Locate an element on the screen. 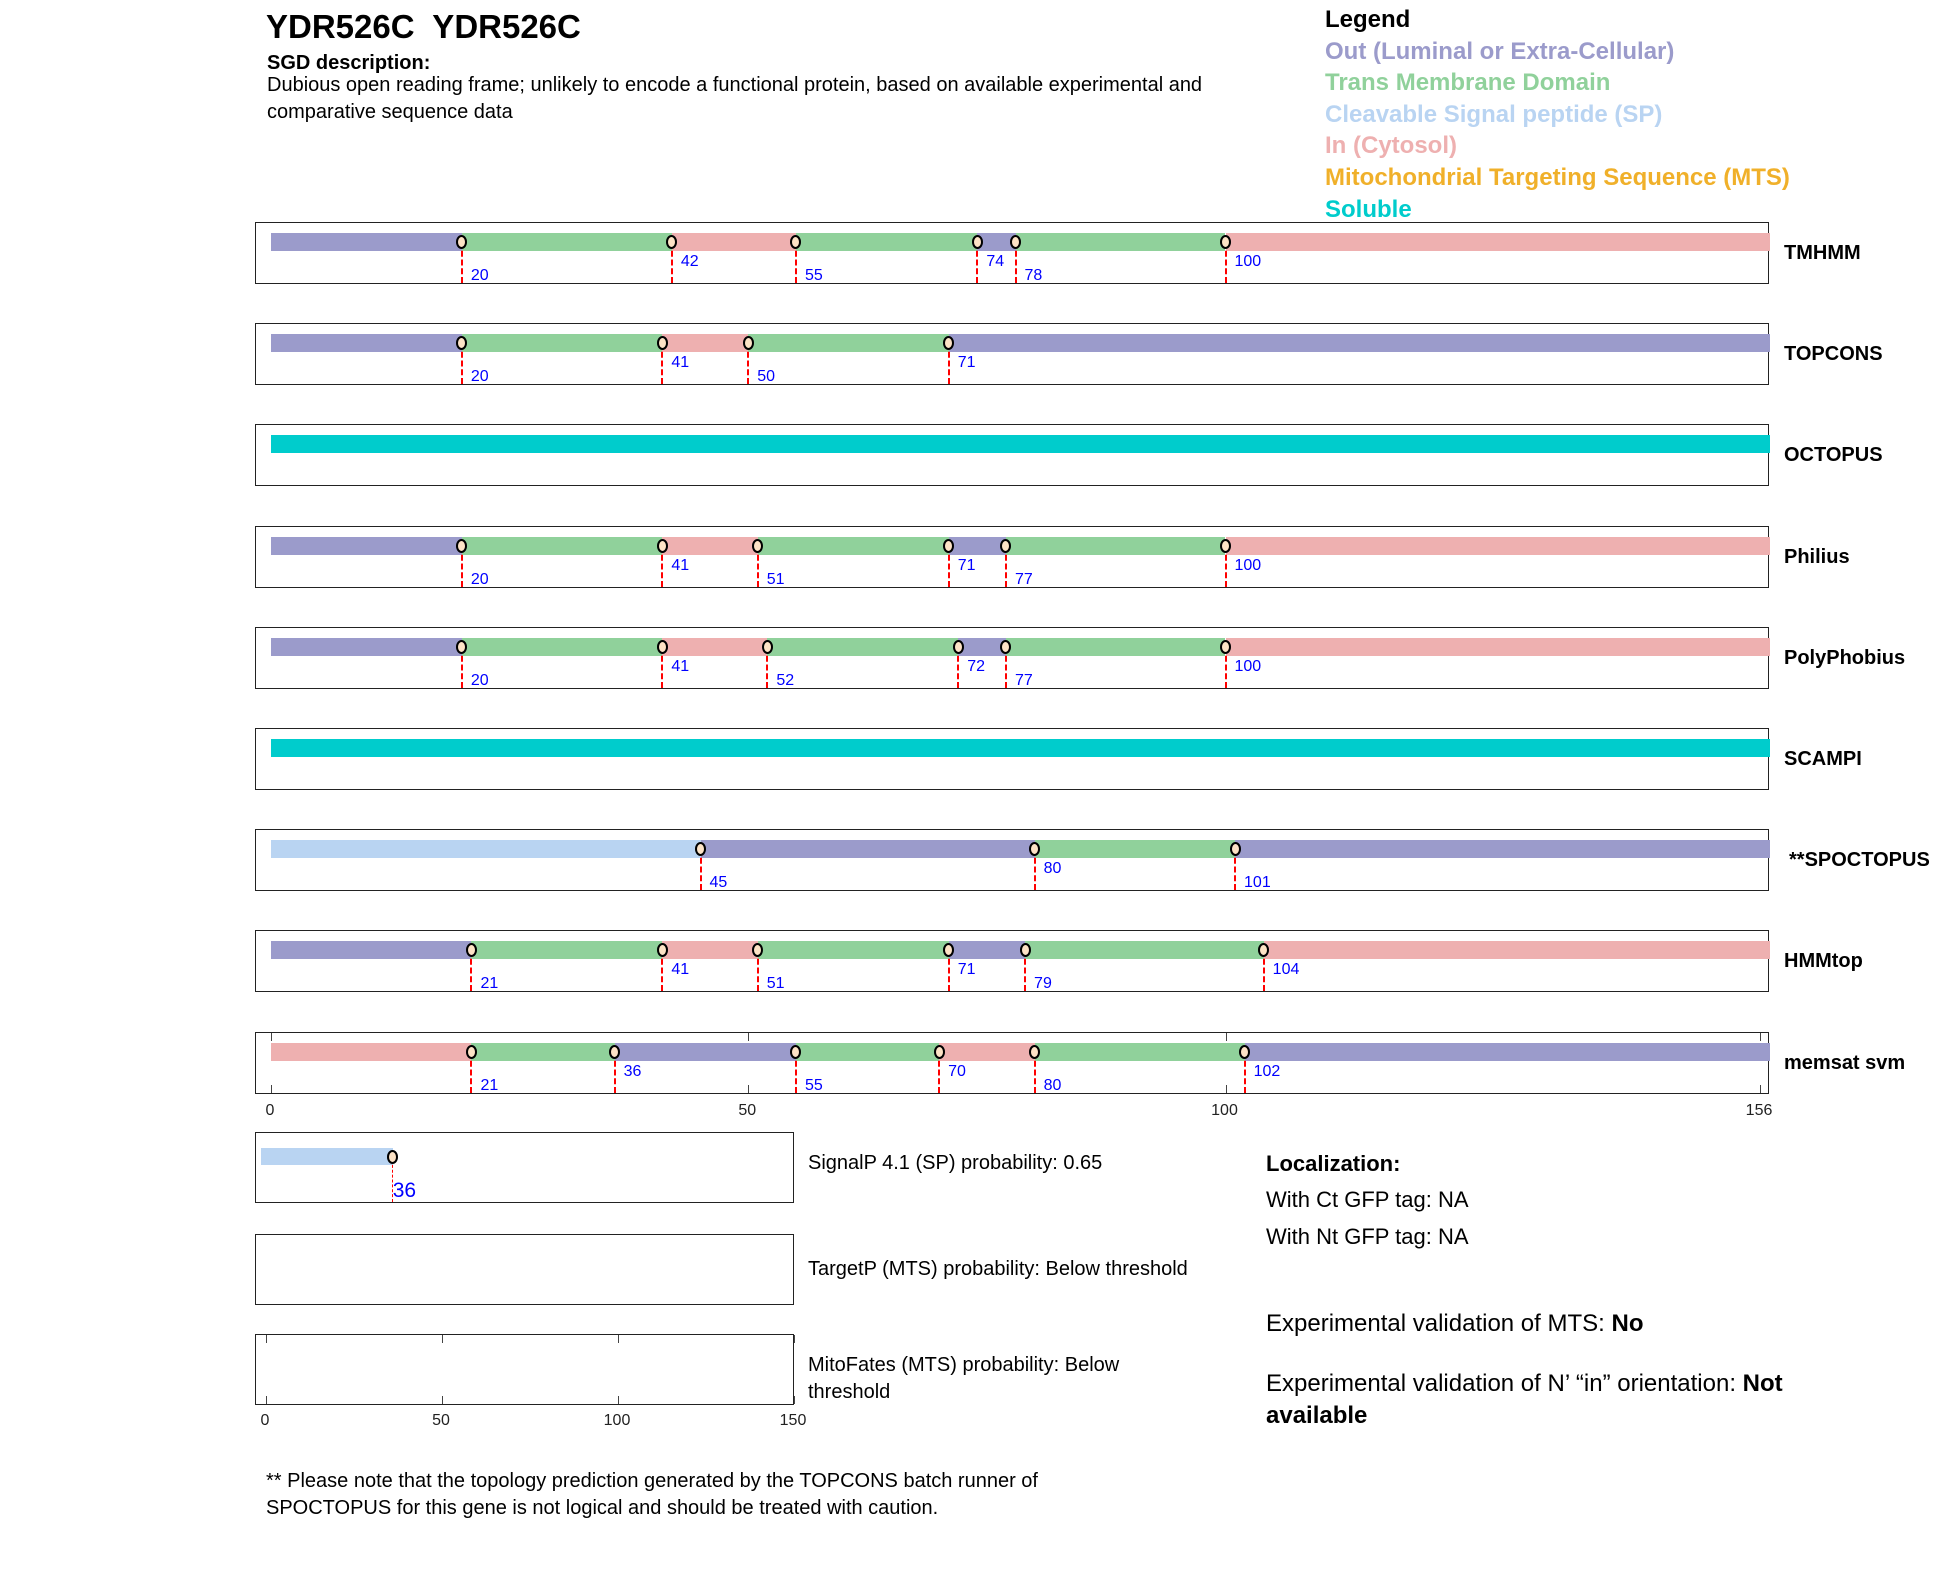  targetp-box is located at coordinates (524, 1269).